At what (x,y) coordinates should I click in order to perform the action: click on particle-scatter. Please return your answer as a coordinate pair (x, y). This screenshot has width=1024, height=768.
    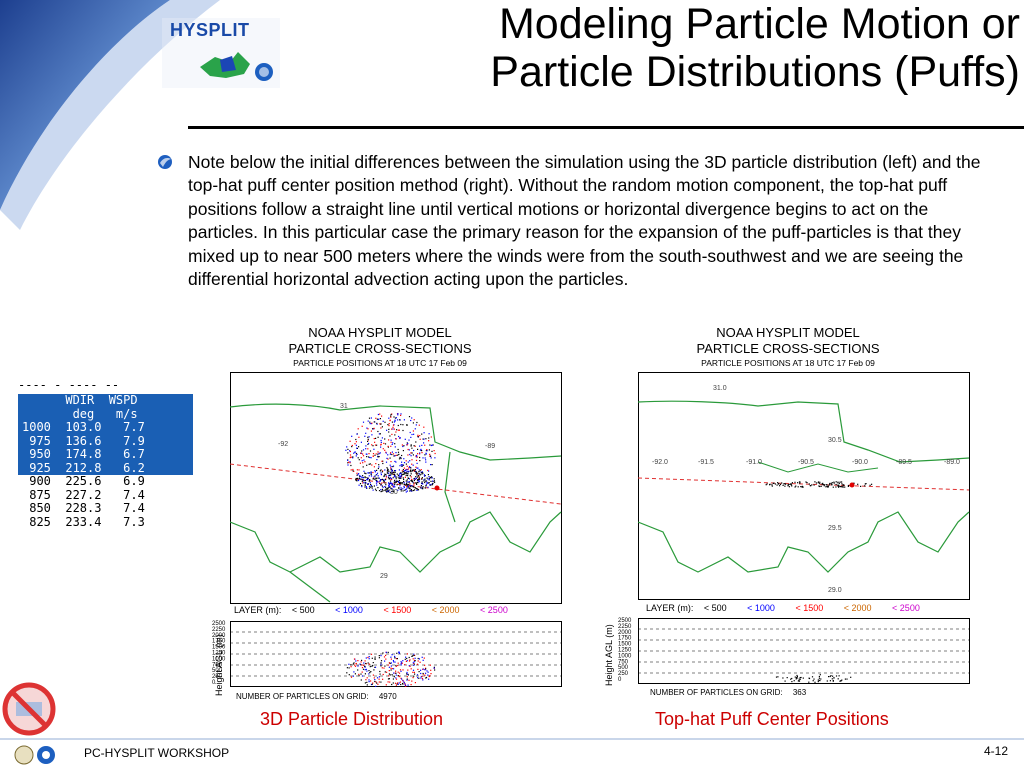
    Looking at the image, I should click on (819, 484).